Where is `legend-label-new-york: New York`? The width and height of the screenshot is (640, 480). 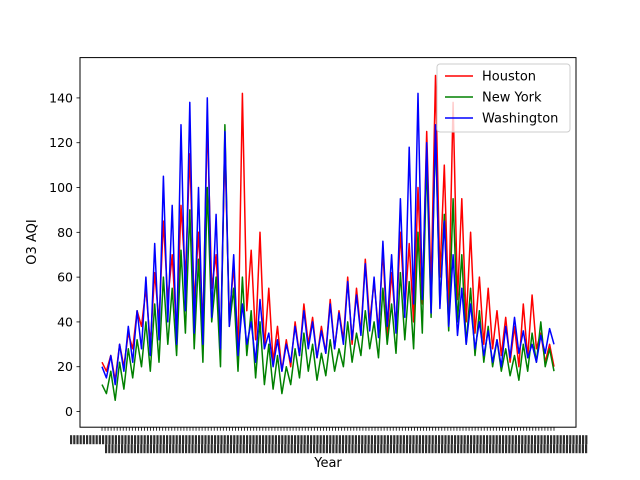
legend-label-new-york: New York is located at coordinates (512, 98).